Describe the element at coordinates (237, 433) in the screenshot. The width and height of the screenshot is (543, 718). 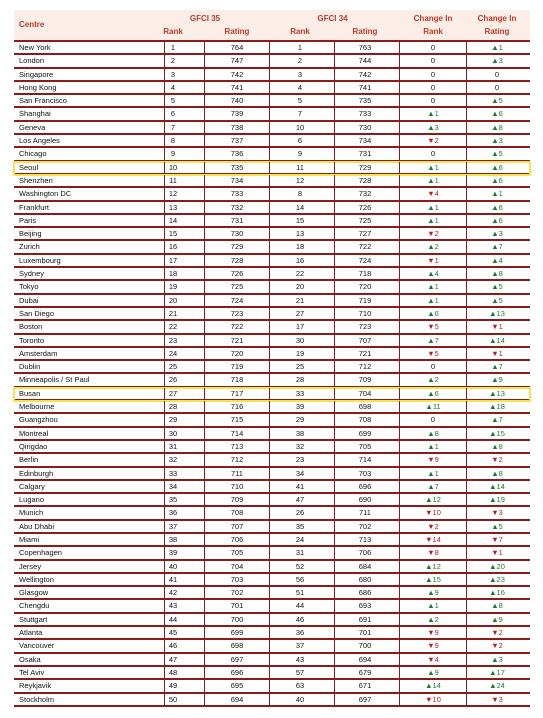
I see `cell: 714` at that location.